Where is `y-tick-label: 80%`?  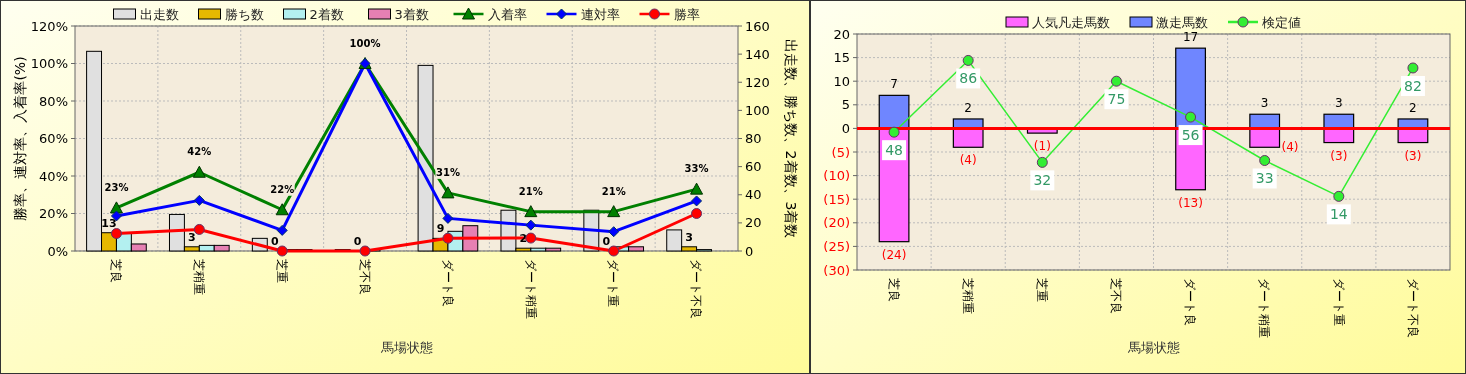
y-tick-label: 80% is located at coordinates (53, 101).